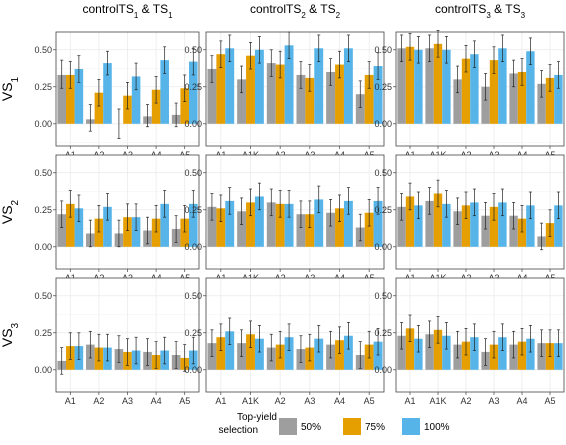 This screenshot has height=445, width=566. I want to click on panel-r3-c3: 0.00 0.25 0.50 A1 A1K A2 A3 A4 A5, so click(469, 341).